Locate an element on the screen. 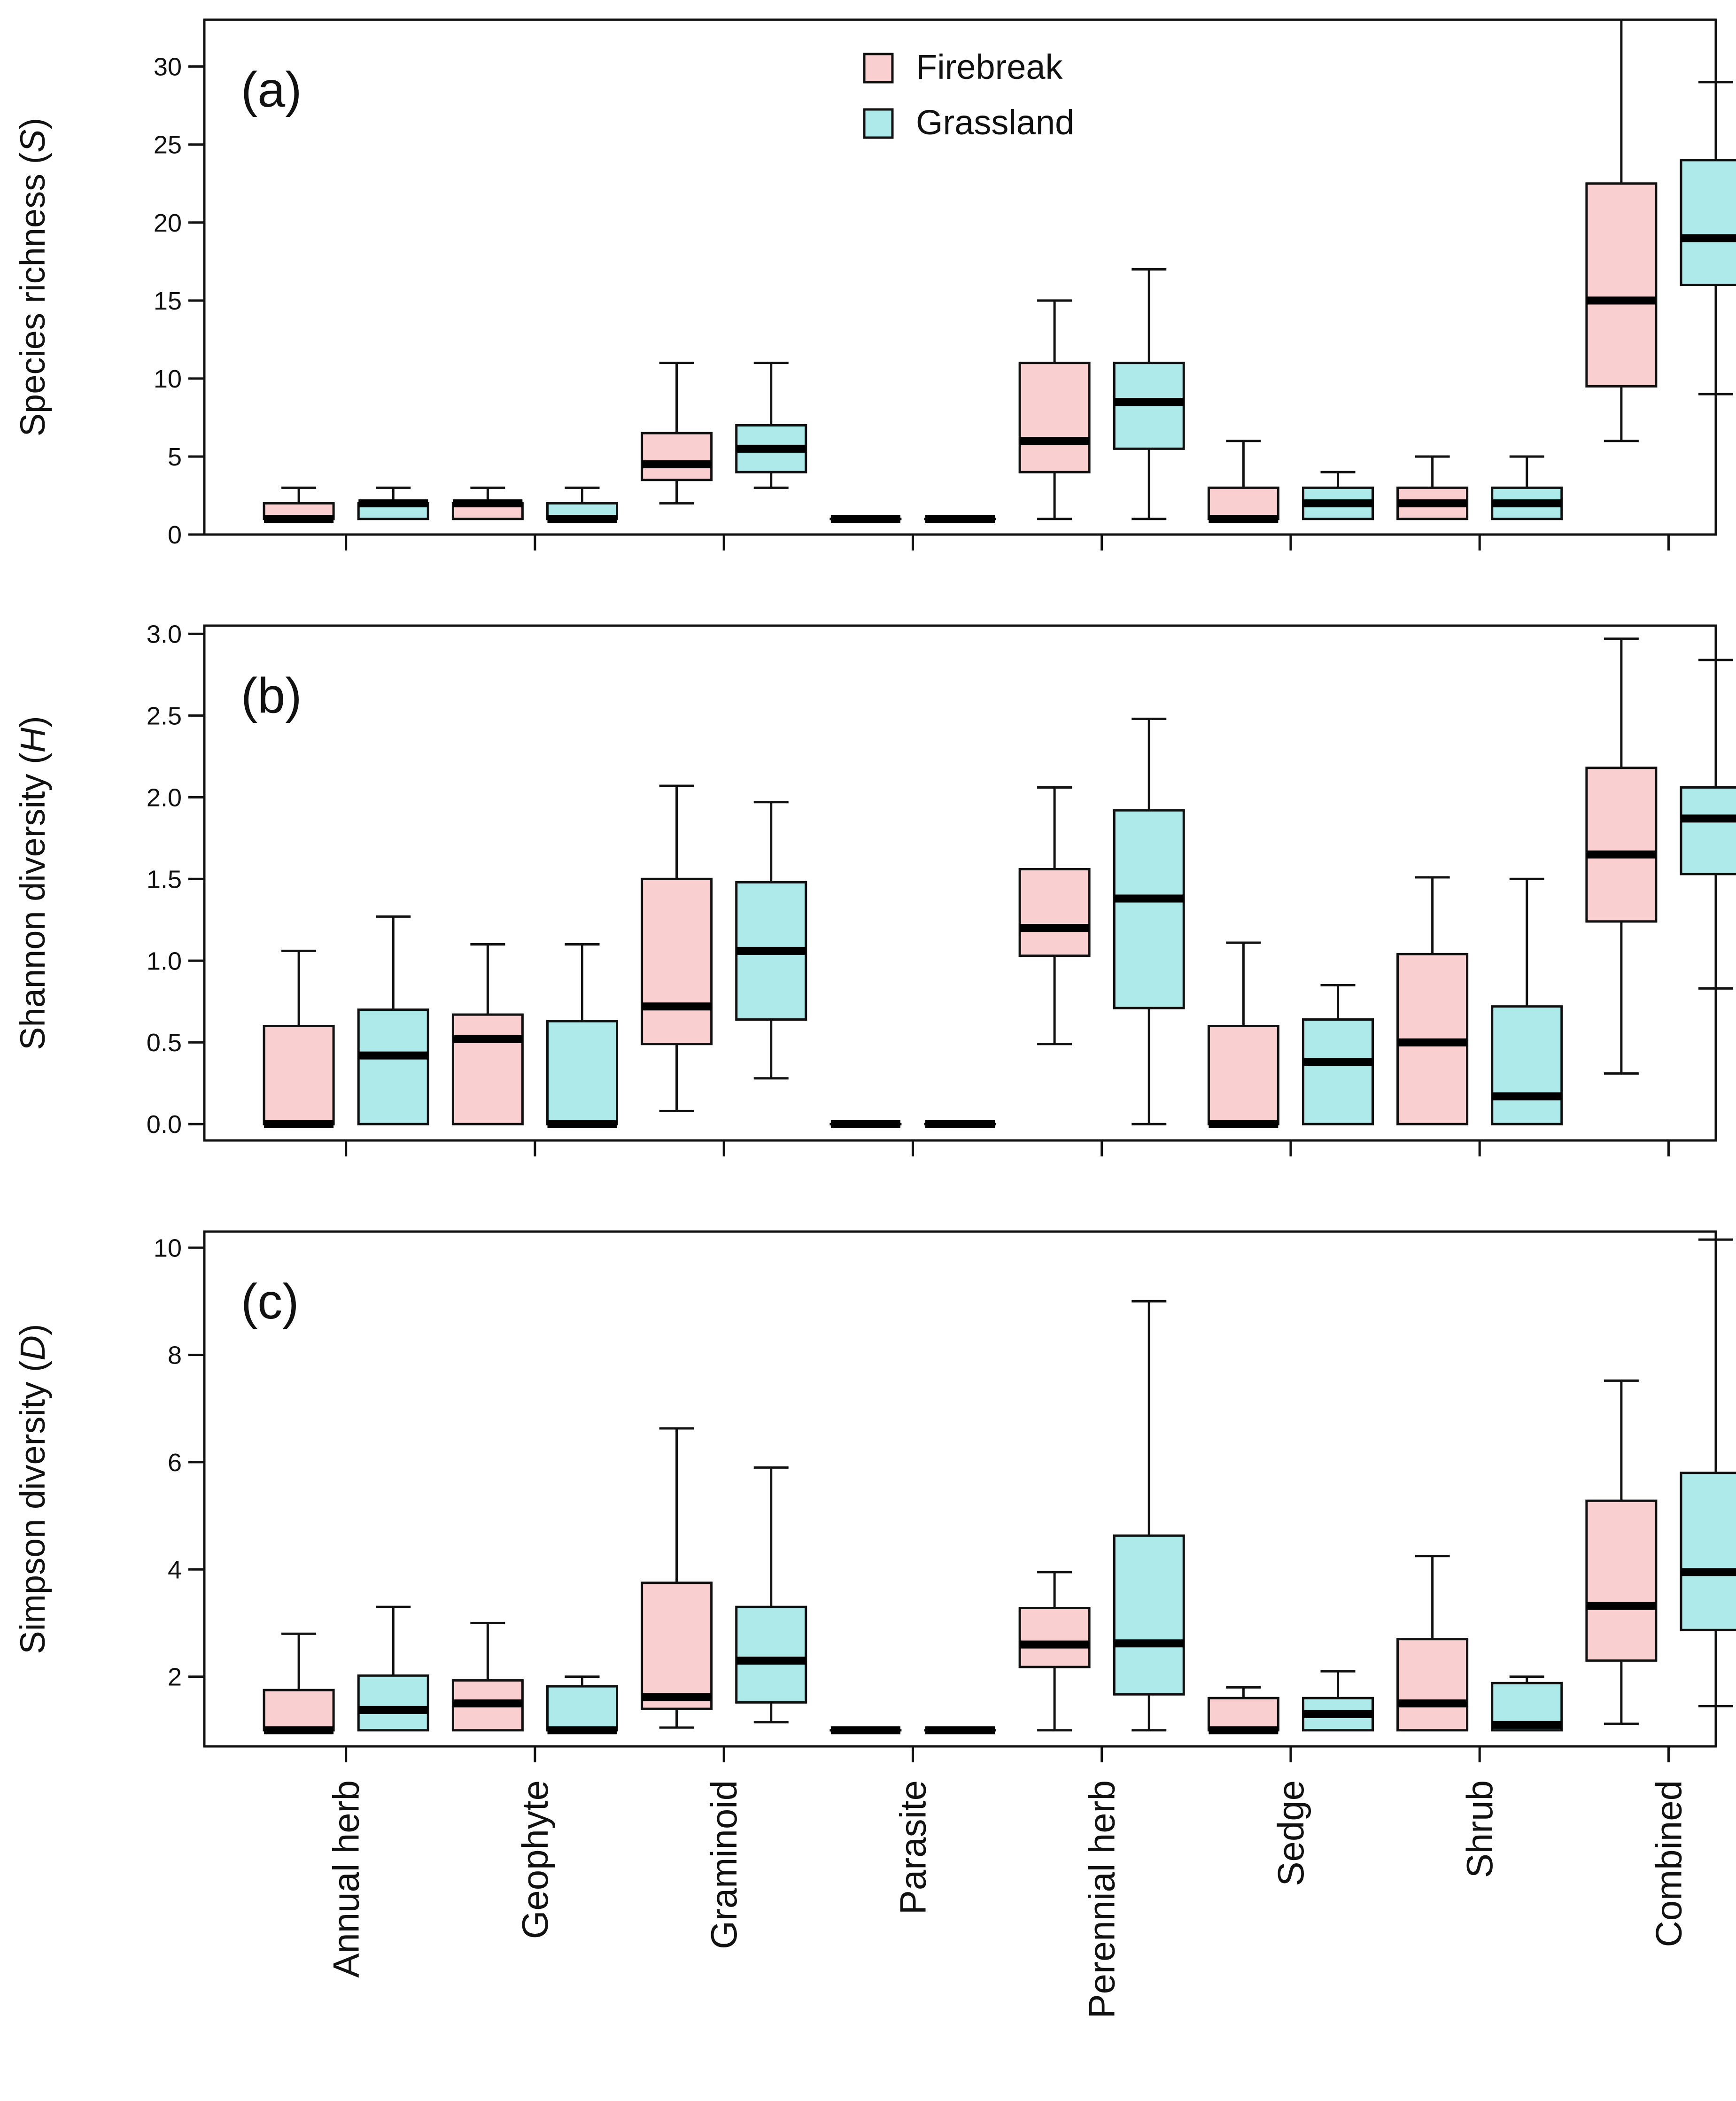 The height and width of the screenshot is (2101, 1736). y-tick-label: 25 is located at coordinates (168, 145).